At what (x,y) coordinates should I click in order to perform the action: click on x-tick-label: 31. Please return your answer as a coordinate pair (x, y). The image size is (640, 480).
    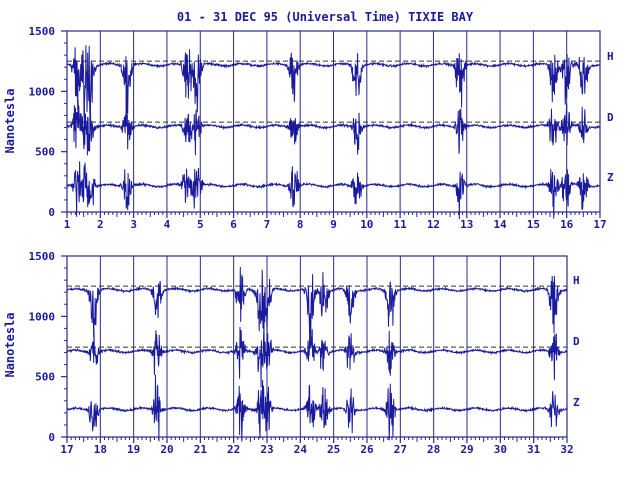
    Looking at the image, I should click on (534, 449).